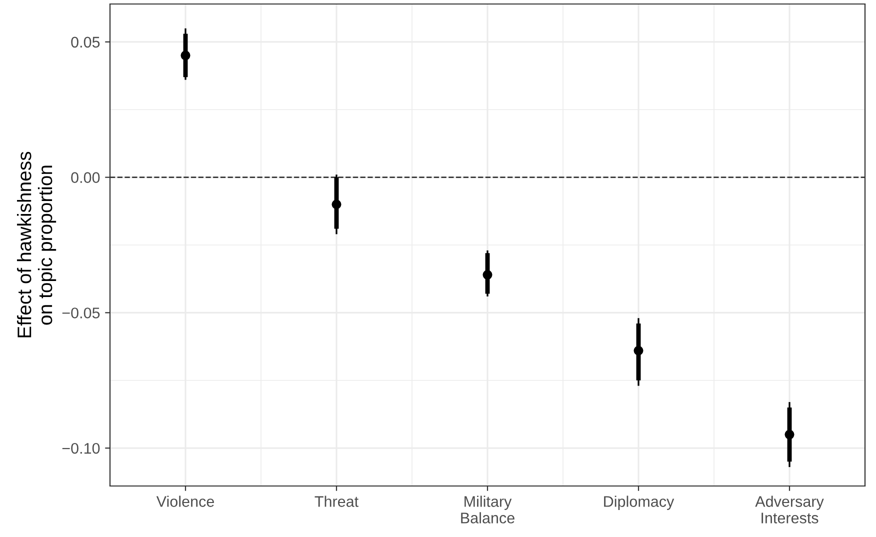  Describe the element at coordinates (639, 503) in the screenshot. I see `x-tick-label: Diplomacy` at that location.